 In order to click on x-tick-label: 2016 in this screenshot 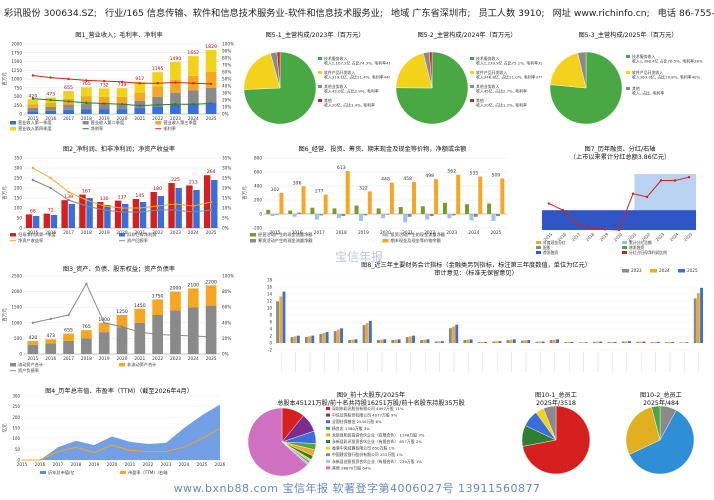, I will do `click(562, 236)`.